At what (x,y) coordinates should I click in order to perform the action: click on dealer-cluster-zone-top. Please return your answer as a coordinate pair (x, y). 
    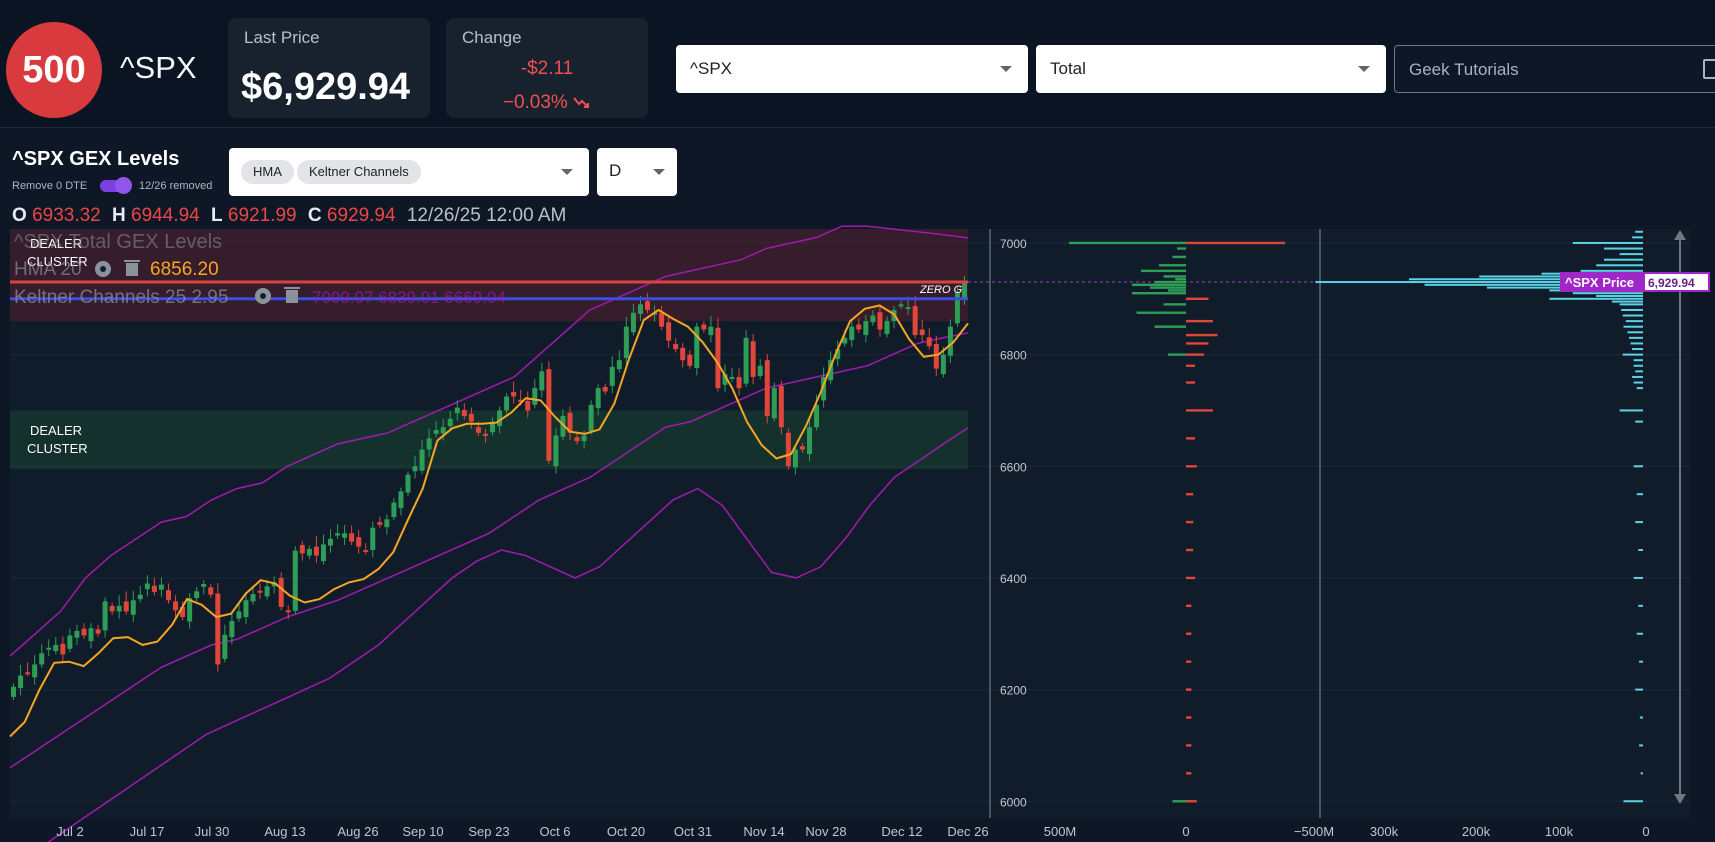
    Looking at the image, I should click on (489, 275).